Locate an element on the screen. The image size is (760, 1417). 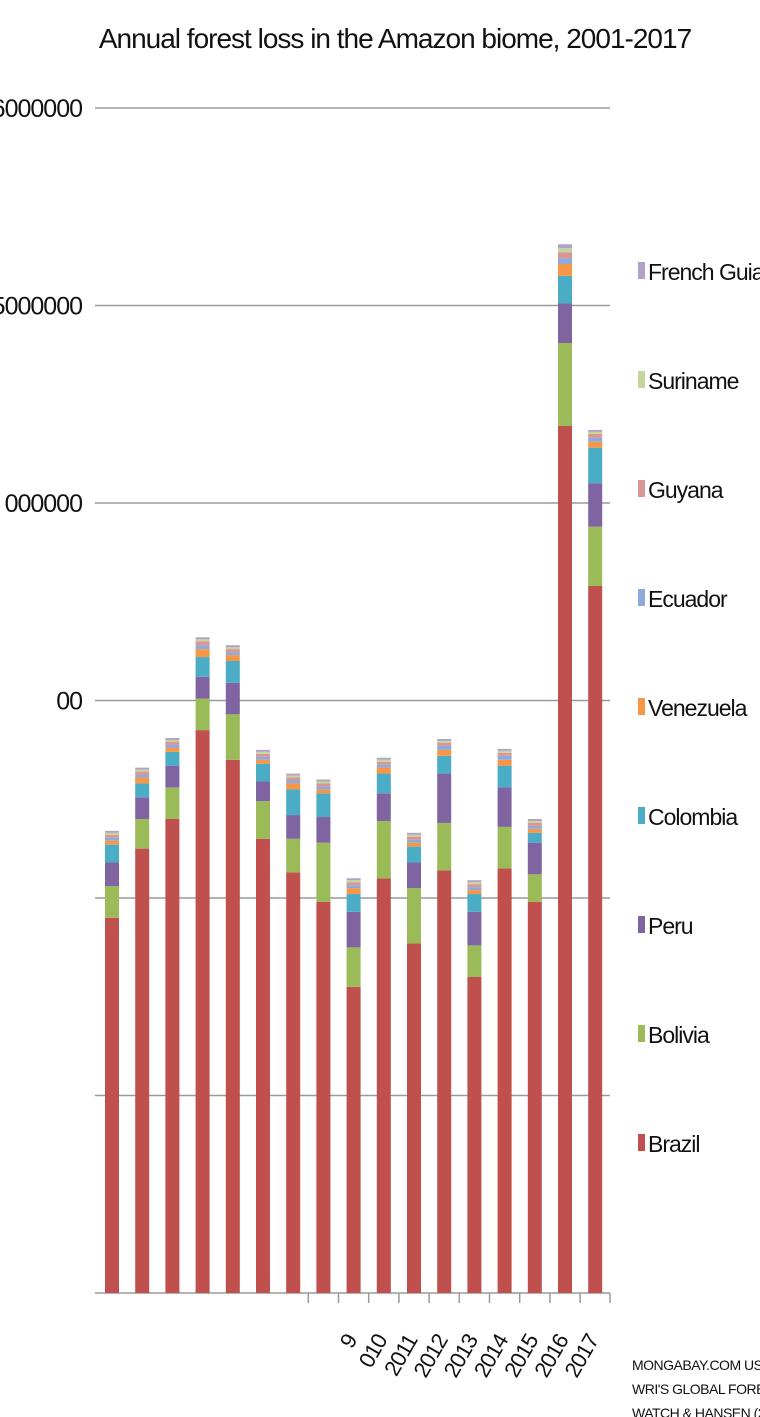
bar-2016 is located at coordinates (565, 769).